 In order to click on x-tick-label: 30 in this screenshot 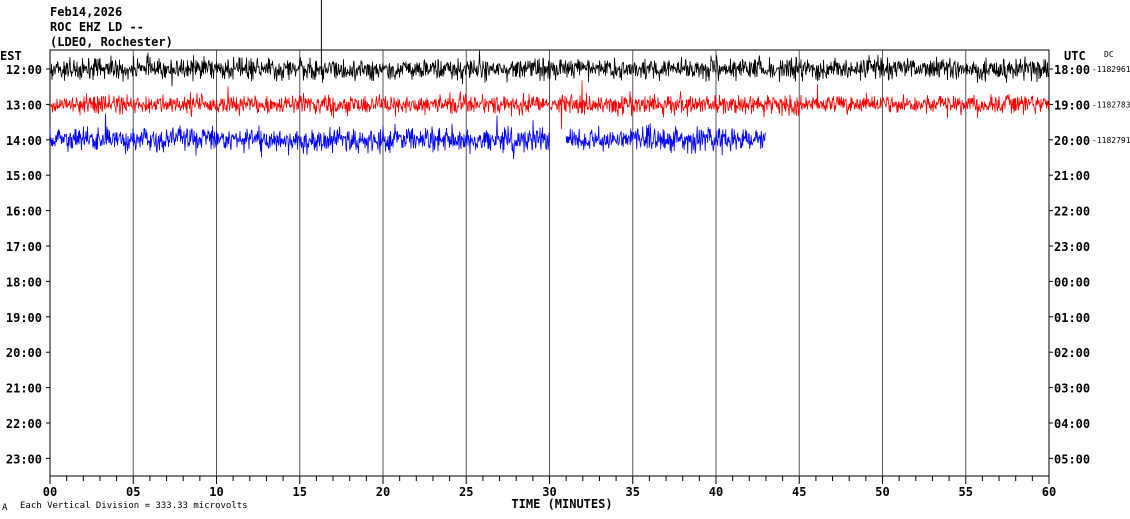, I will do `click(549, 492)`.